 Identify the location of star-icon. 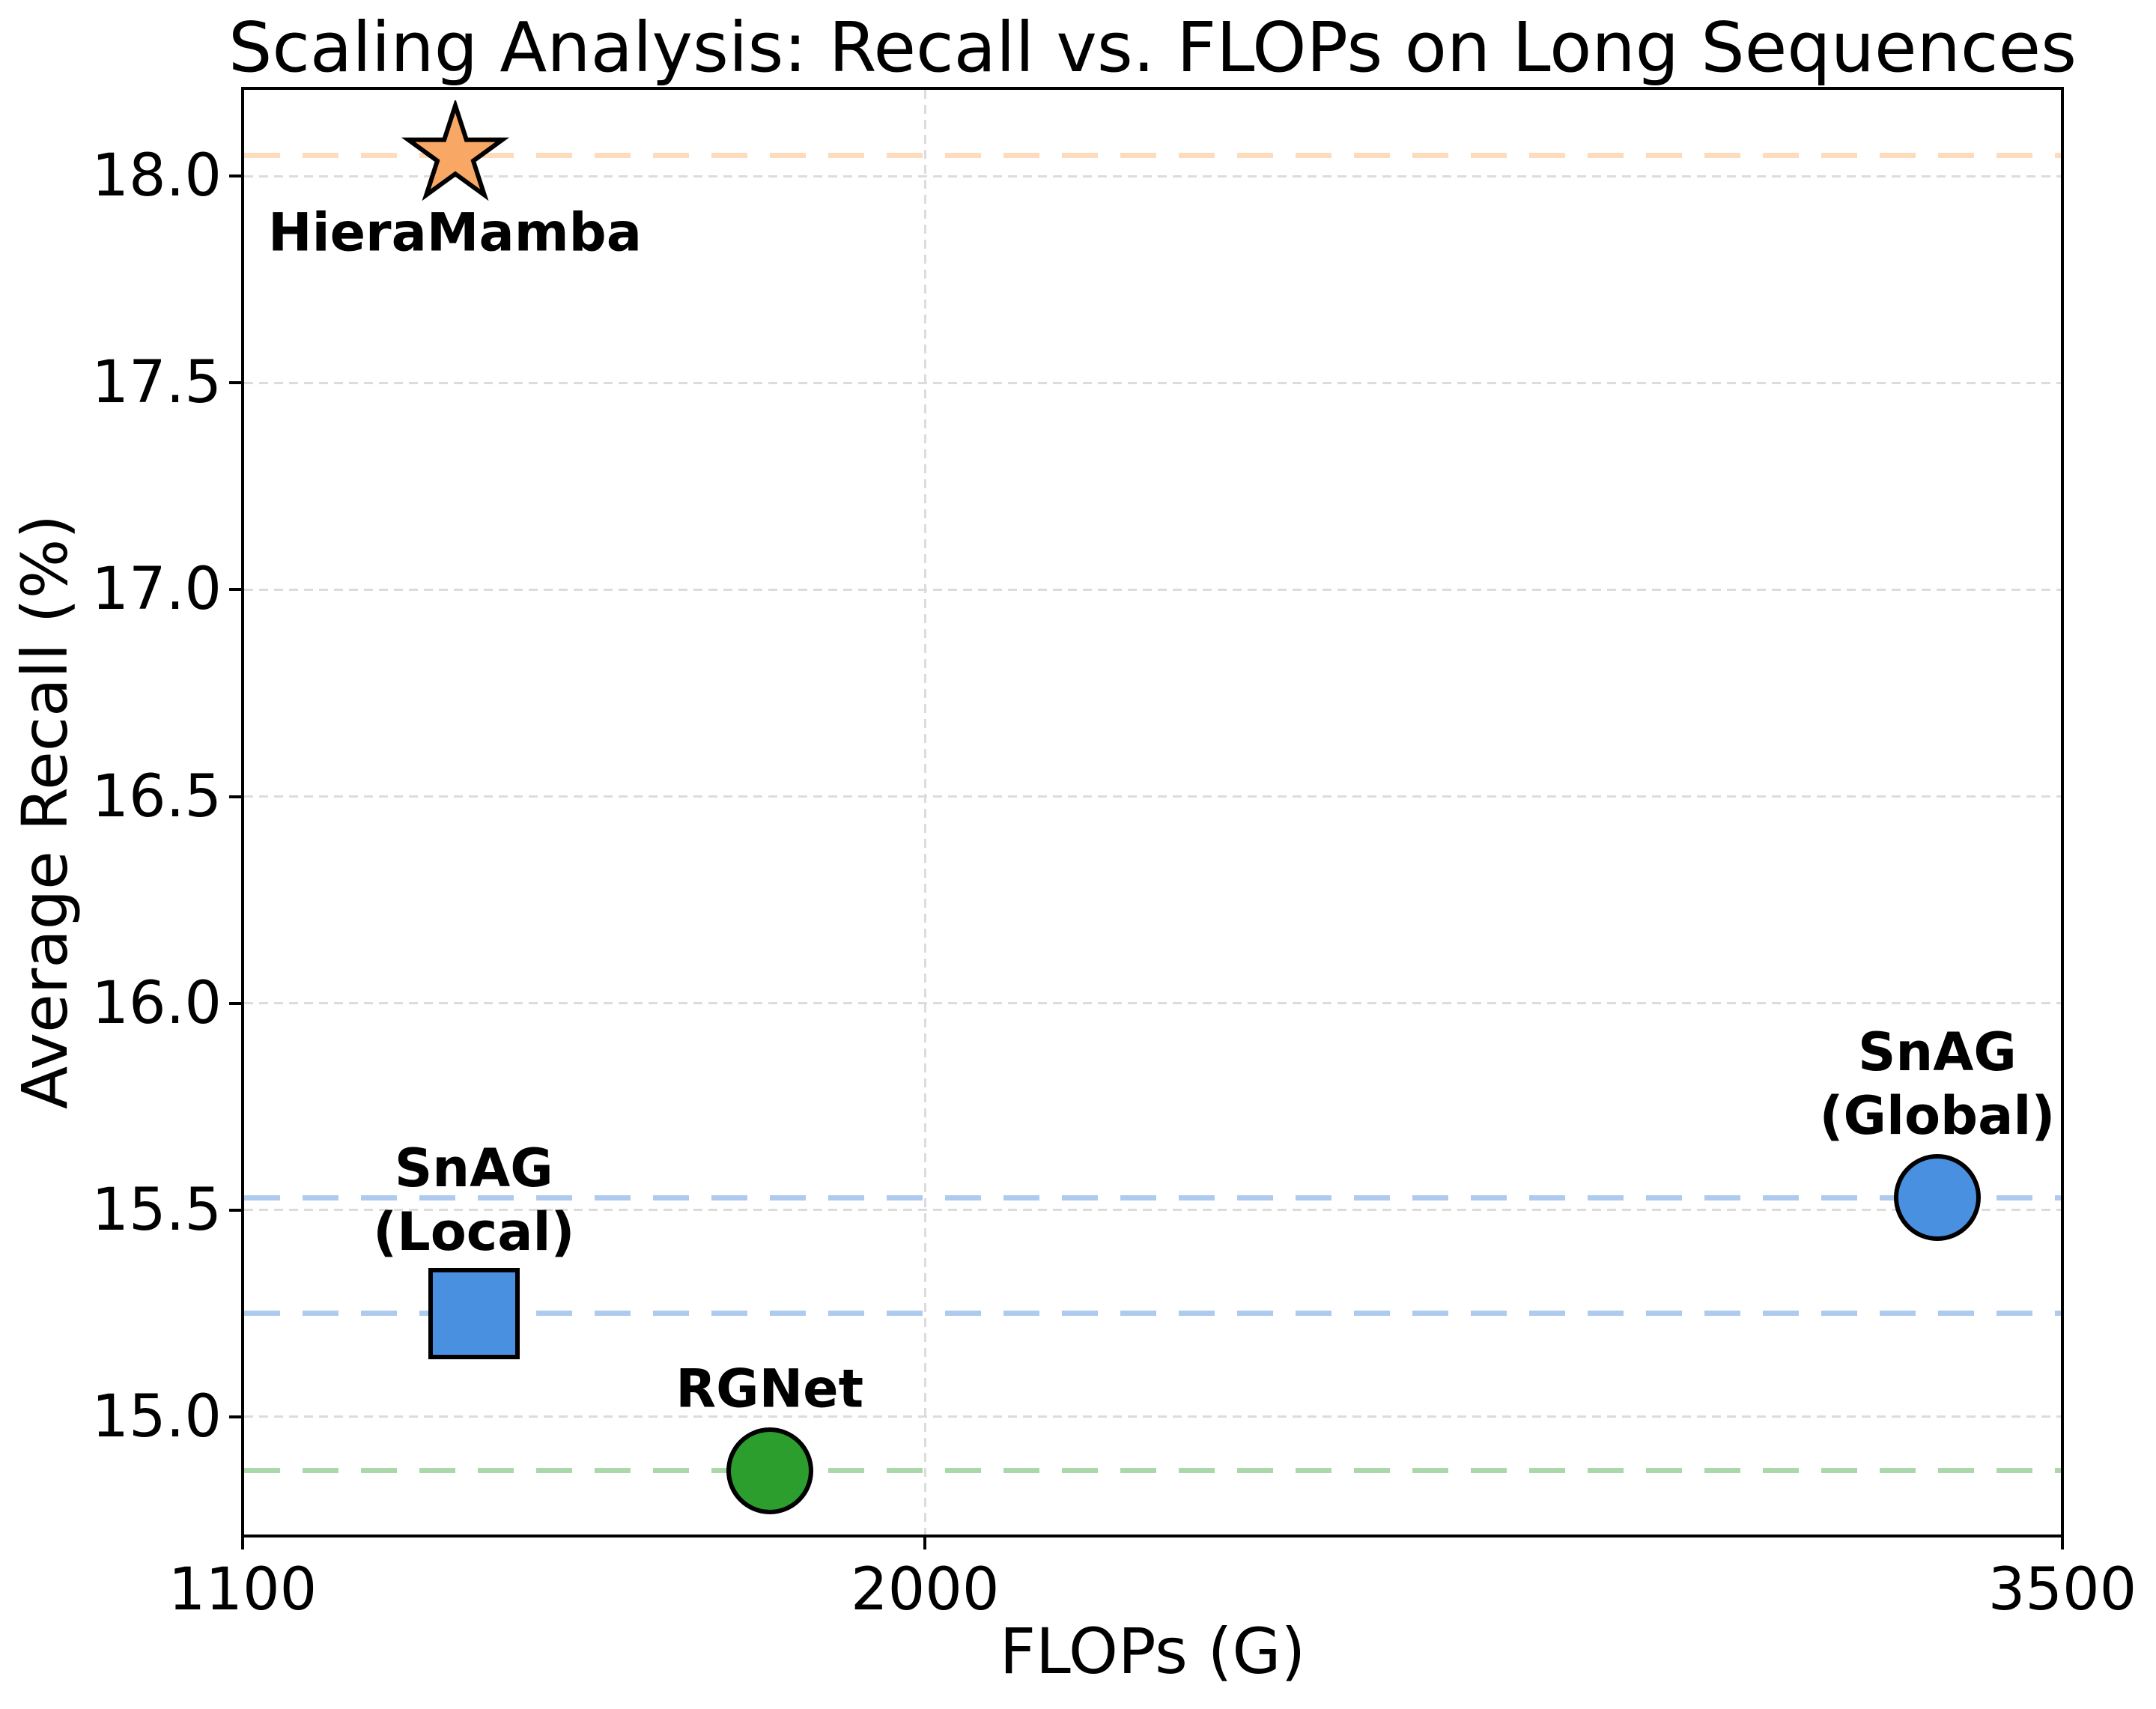
(455, 149).